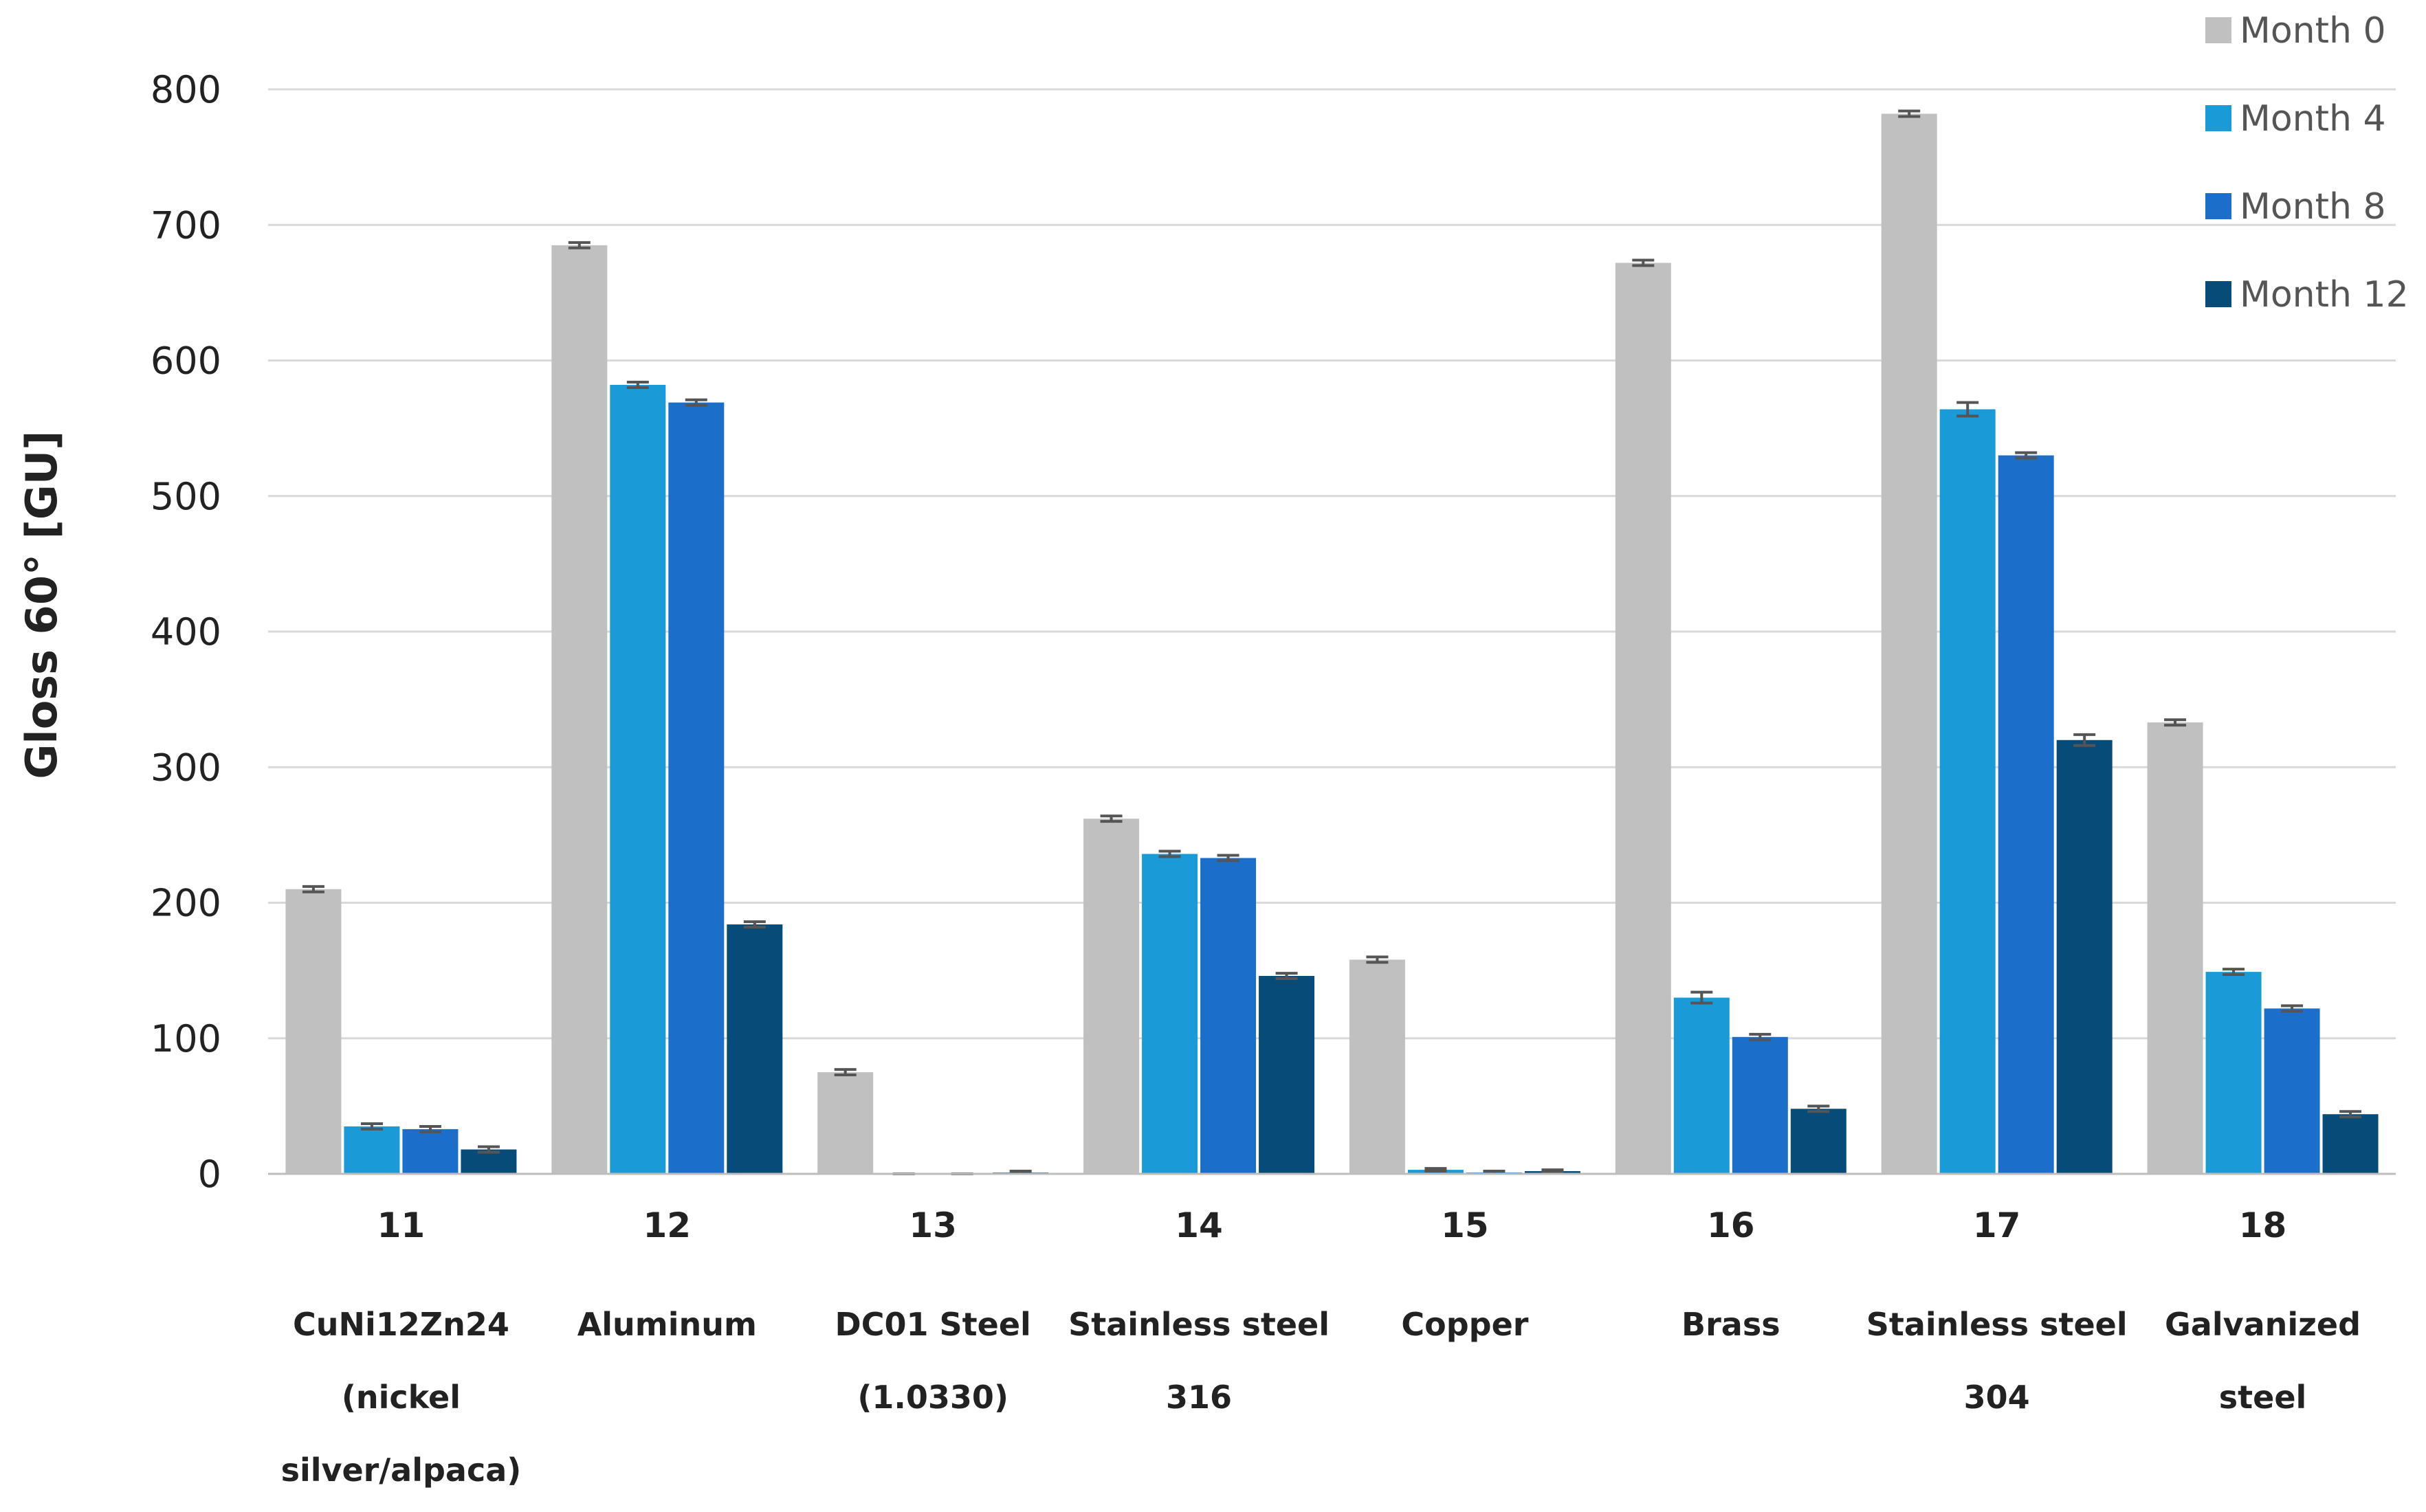 The height and width of the screenshot is (1512, 2426). I want to click on x-axis-categories: 11 12 13 14 15 16 17 18, so click(1332, 1225).